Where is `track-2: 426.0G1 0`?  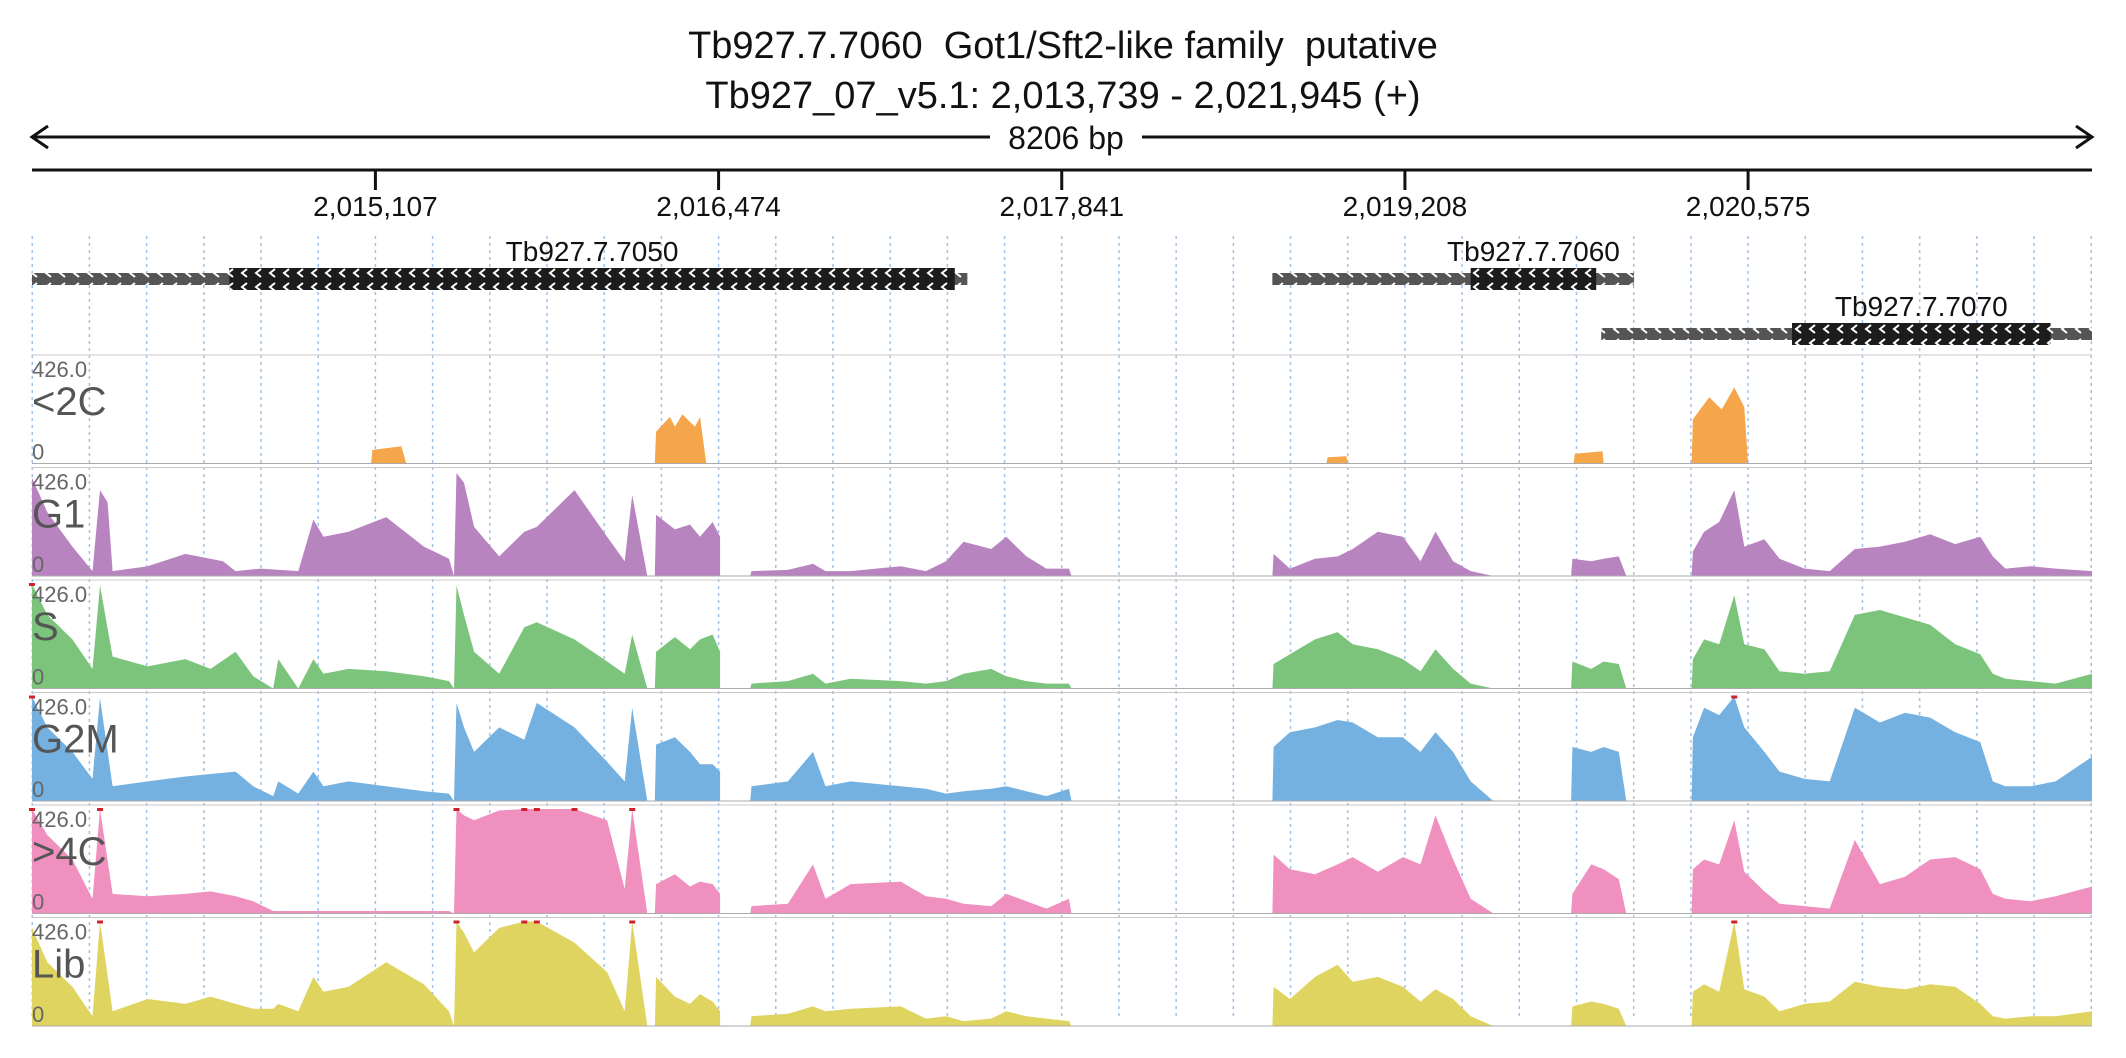 track-2: 426.0G1 0 is located at coordinates (1062, 522).